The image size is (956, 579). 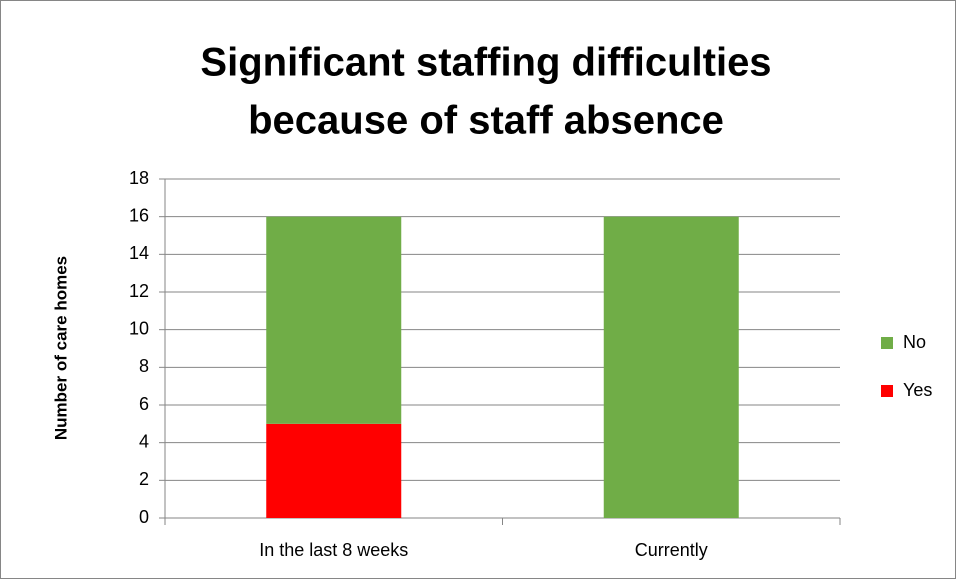 What do you see at coordinates (333, 550) in the screenshot?
I see `x-tick-label: In the last 8 weeks` at bounding box center [333, 550].